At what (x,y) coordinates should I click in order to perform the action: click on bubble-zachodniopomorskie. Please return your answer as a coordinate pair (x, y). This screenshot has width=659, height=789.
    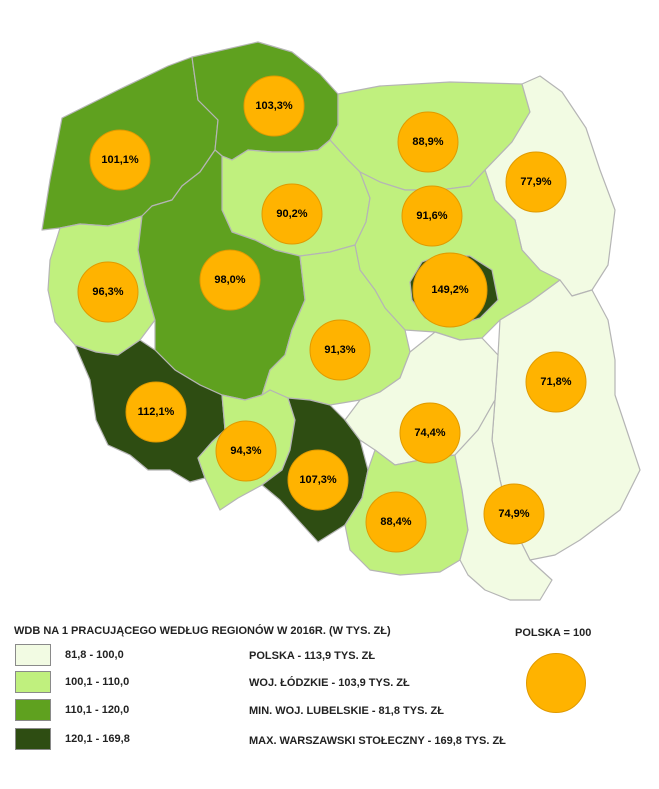
    Looking at the image, I should click on (120, 160).